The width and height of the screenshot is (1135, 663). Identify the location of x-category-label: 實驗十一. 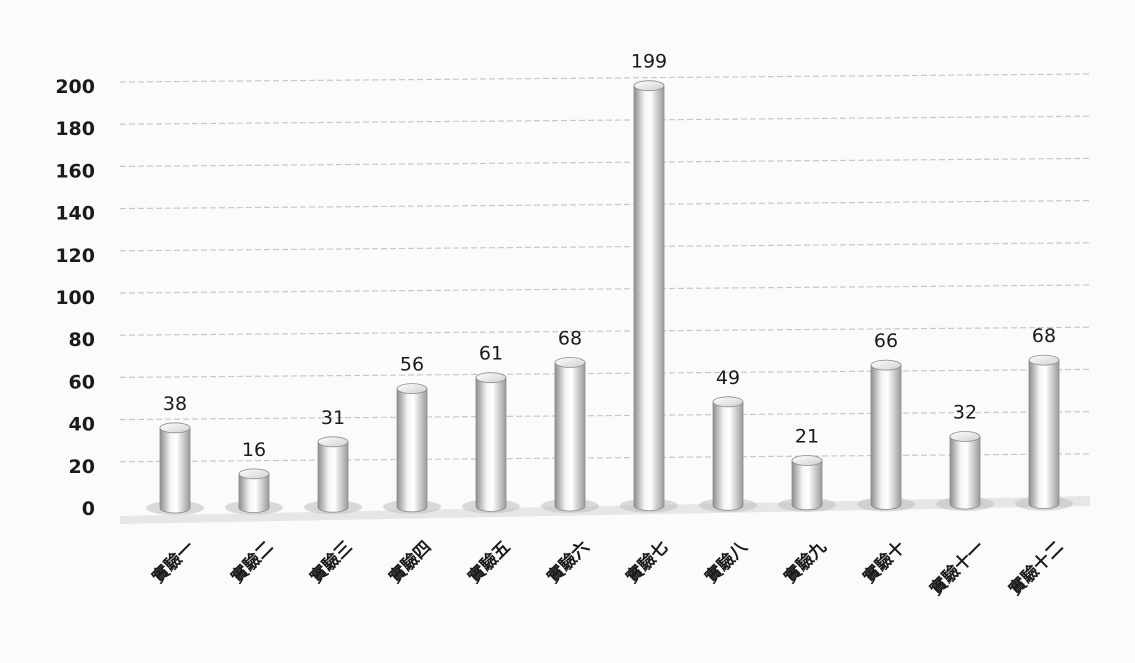
(957, 568).